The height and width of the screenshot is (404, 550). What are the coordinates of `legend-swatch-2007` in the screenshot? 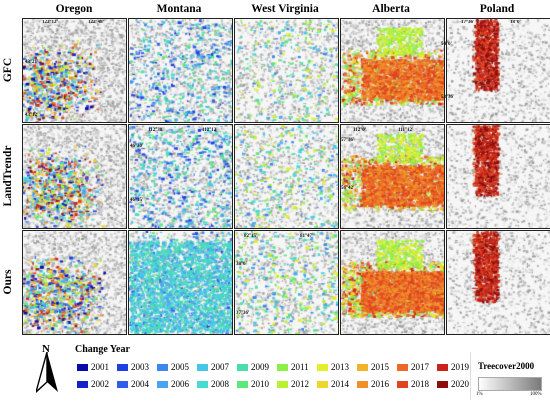 It's located at (202, 367).